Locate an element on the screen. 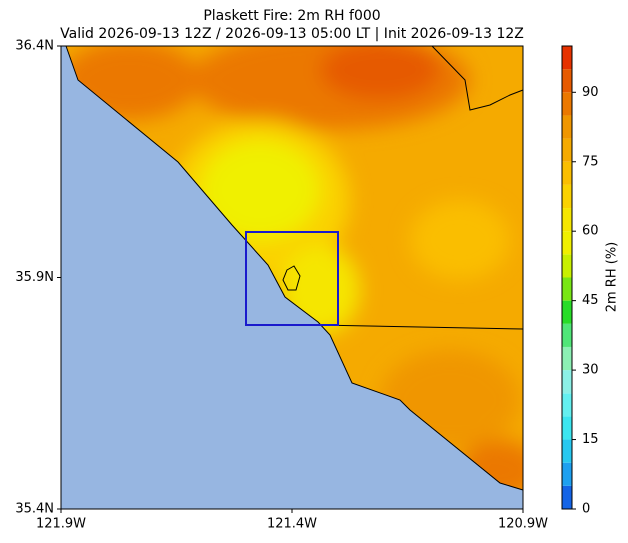 The image size is (628, 543). colorbar-tick-label: 15 is located at coordinates (590, 439).